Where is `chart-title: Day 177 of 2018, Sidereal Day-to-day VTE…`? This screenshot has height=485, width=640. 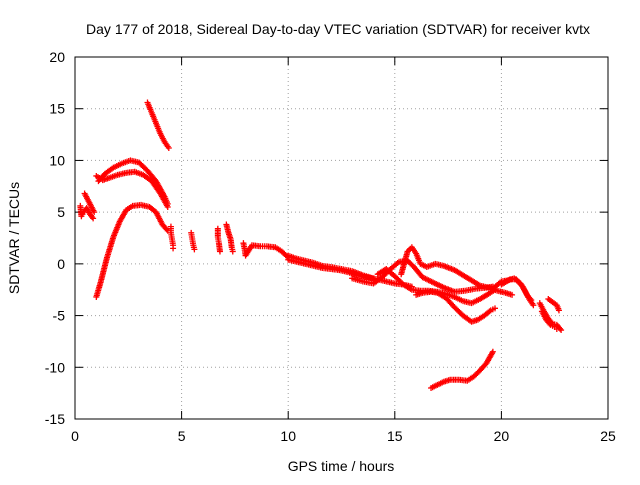 chart-title: Day 177 of 2018, Sidereal Day-to-day VTE… is located at coordinates (338, 29).